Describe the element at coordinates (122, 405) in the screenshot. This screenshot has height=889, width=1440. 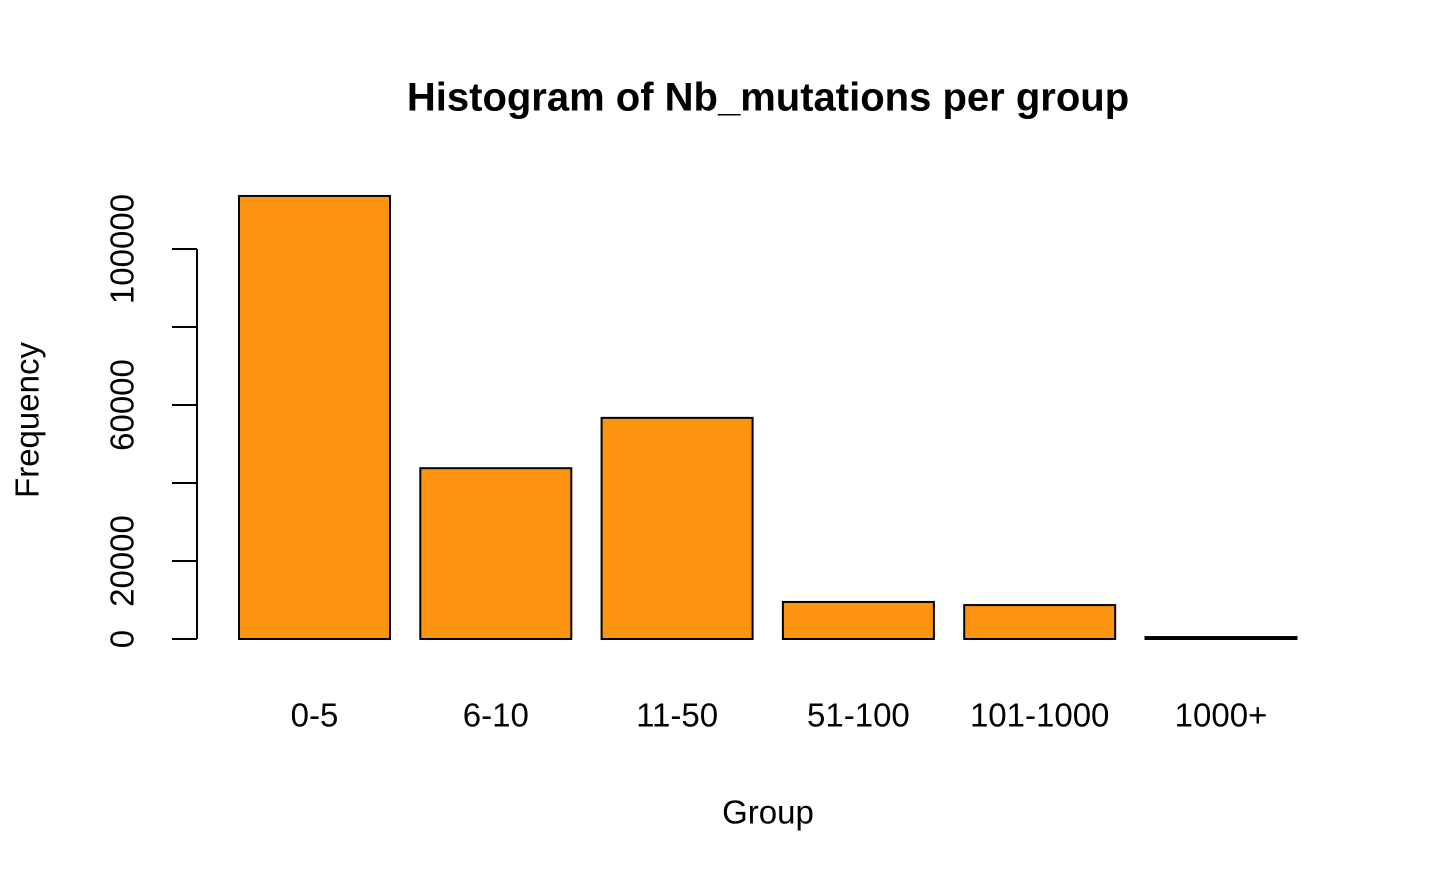
I see `y-tick-label: 60000` at that location.